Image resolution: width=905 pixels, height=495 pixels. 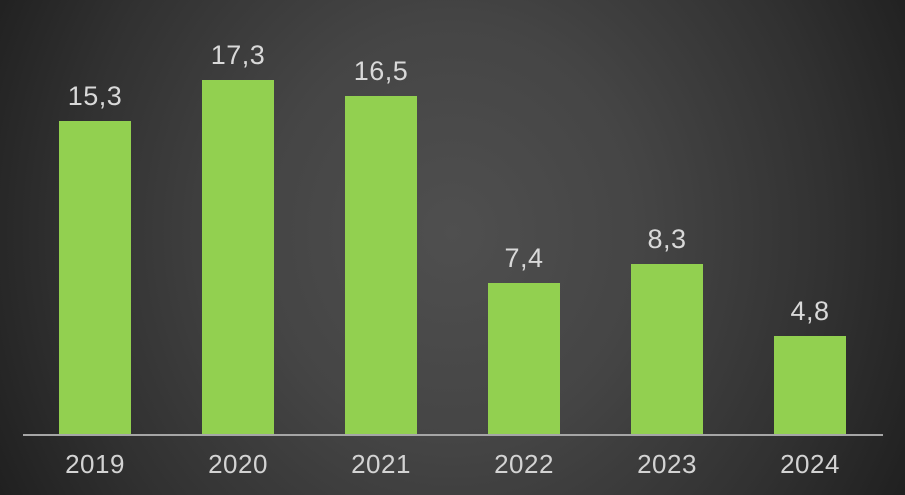 I want to click on bar-value-label: 7,4, so click(x=524, y=258).